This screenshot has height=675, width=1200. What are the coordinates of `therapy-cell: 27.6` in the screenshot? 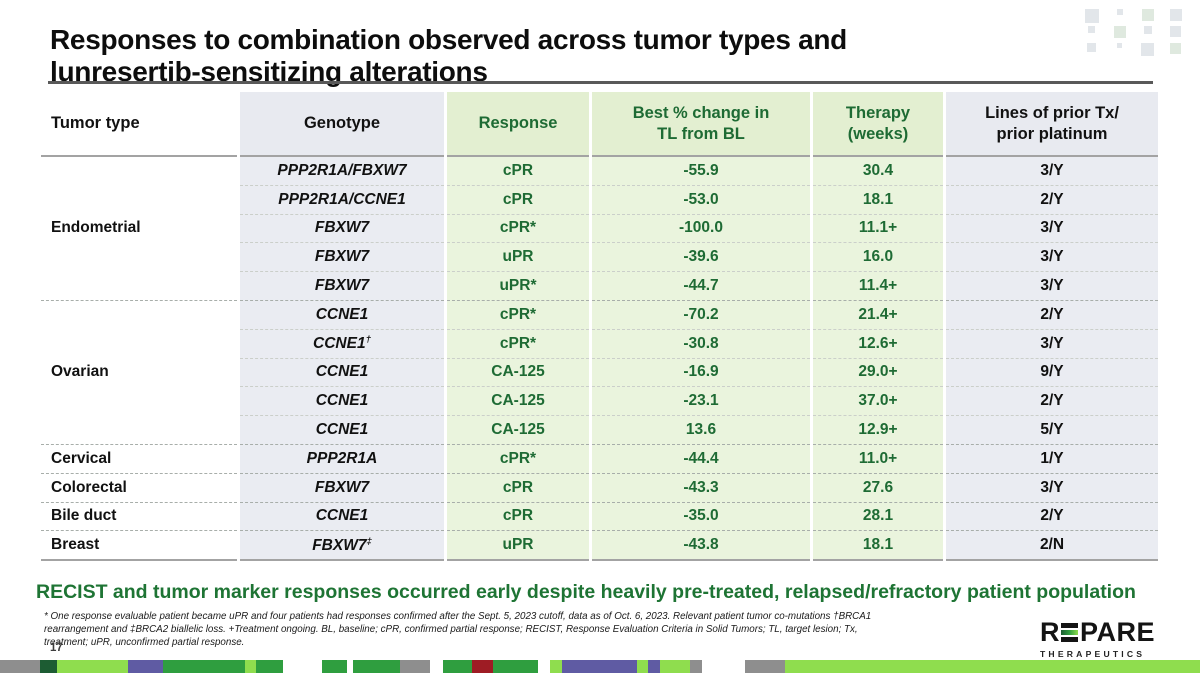 It's located at (878, 487).